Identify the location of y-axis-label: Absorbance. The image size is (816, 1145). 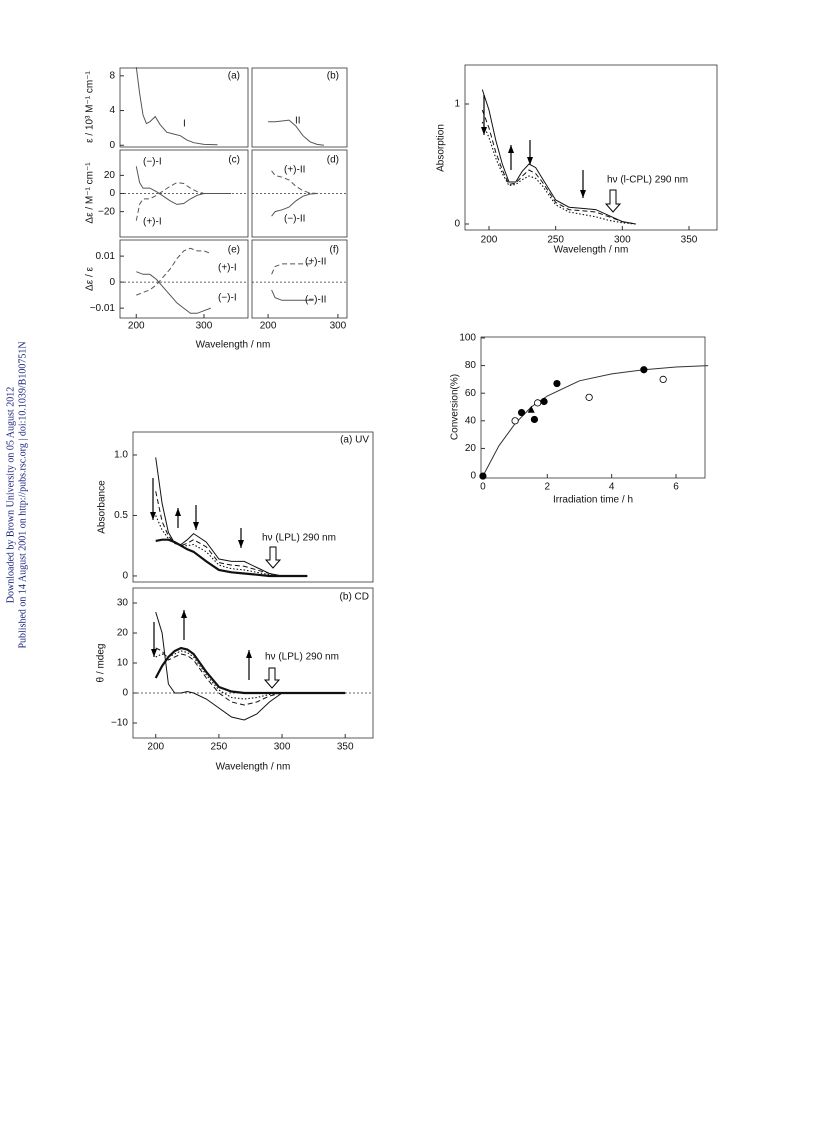
(102, 507).